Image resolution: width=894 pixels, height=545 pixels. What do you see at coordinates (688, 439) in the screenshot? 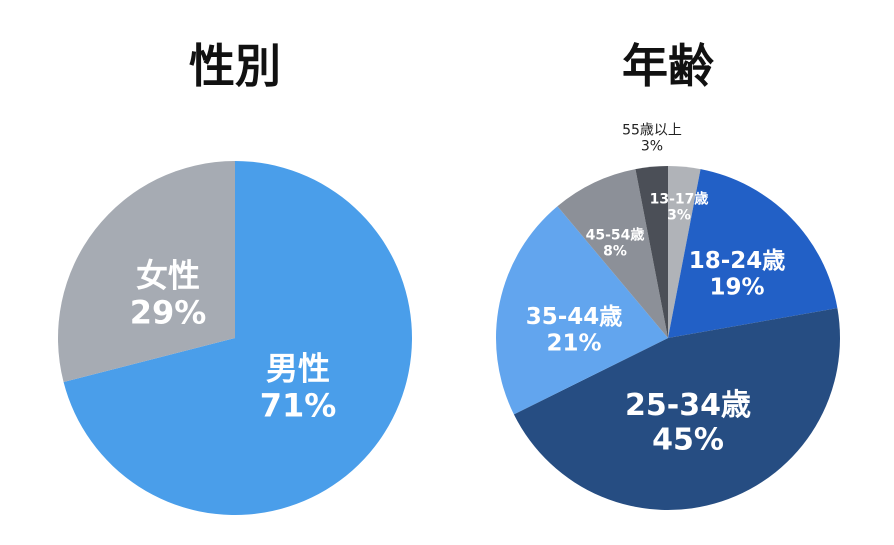
I see `age-slice-2-percent: 45%` at bounding box center [688, 439].